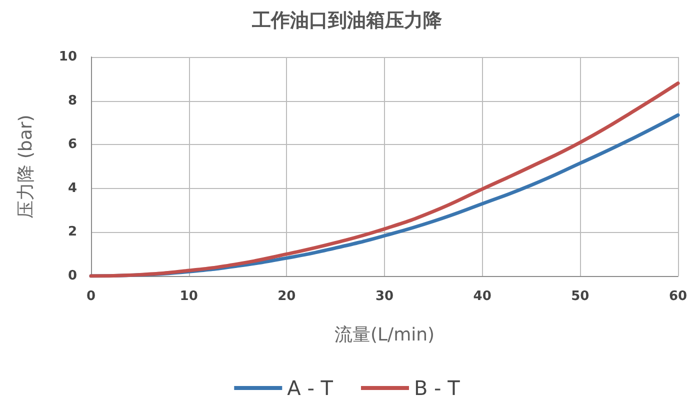  I want to click on y-axis-title: 压力降 (bar), so click(26, 166).